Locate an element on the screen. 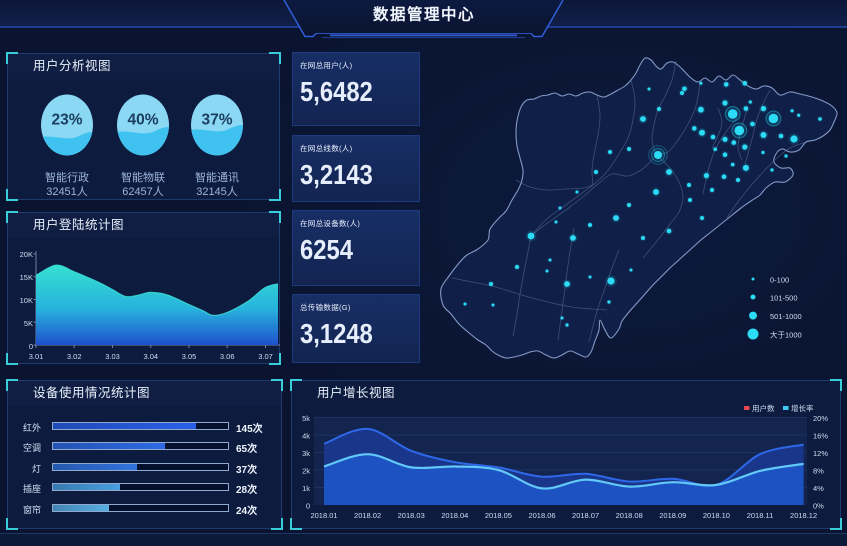 This screenshot has width=847, height=546. svg-text: 2018.04 is located at coordinates (454, 515).